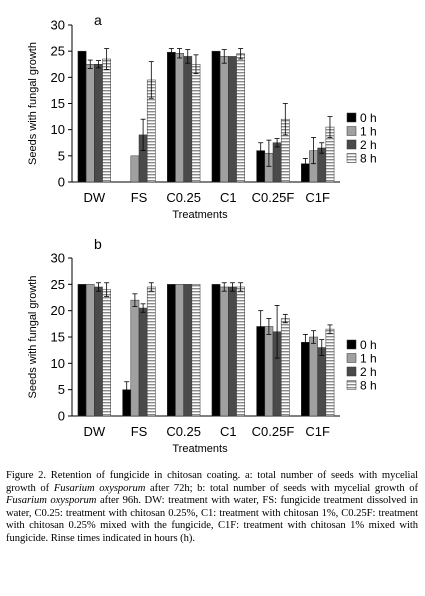 The image size is (425, 596). I want to click on caption-species-1: Fusarium oxysporum, so click(99, 488).